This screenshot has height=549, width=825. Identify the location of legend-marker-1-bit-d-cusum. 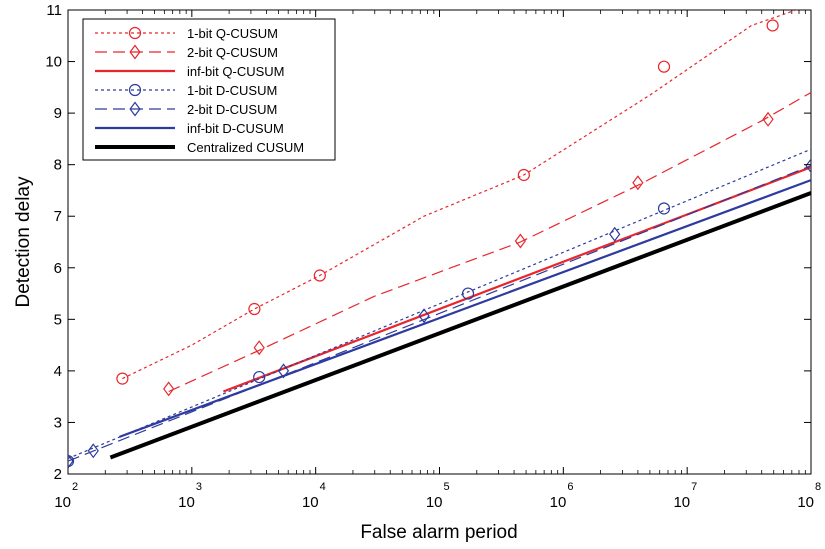
(135, 90).